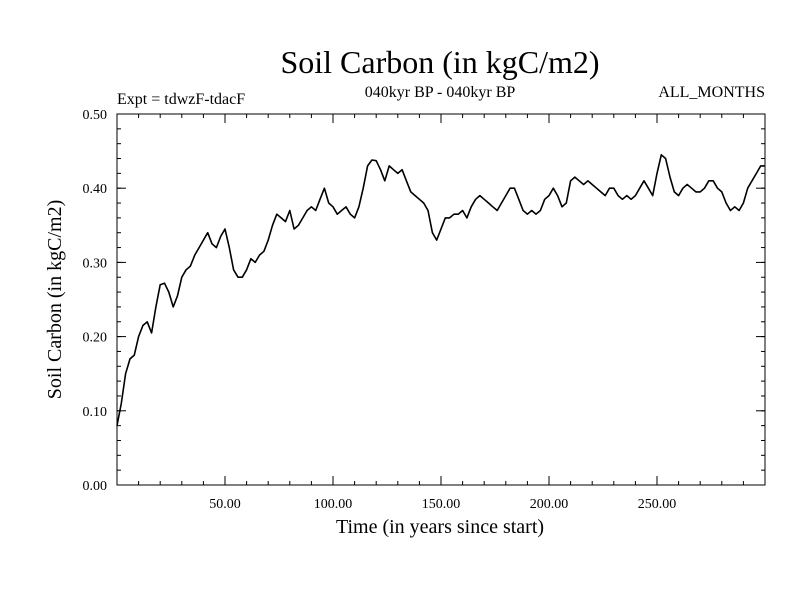  Describe the element at coordinates (549, 504) in the screenshot. I see `x-tick-label: 200.00` at that location.